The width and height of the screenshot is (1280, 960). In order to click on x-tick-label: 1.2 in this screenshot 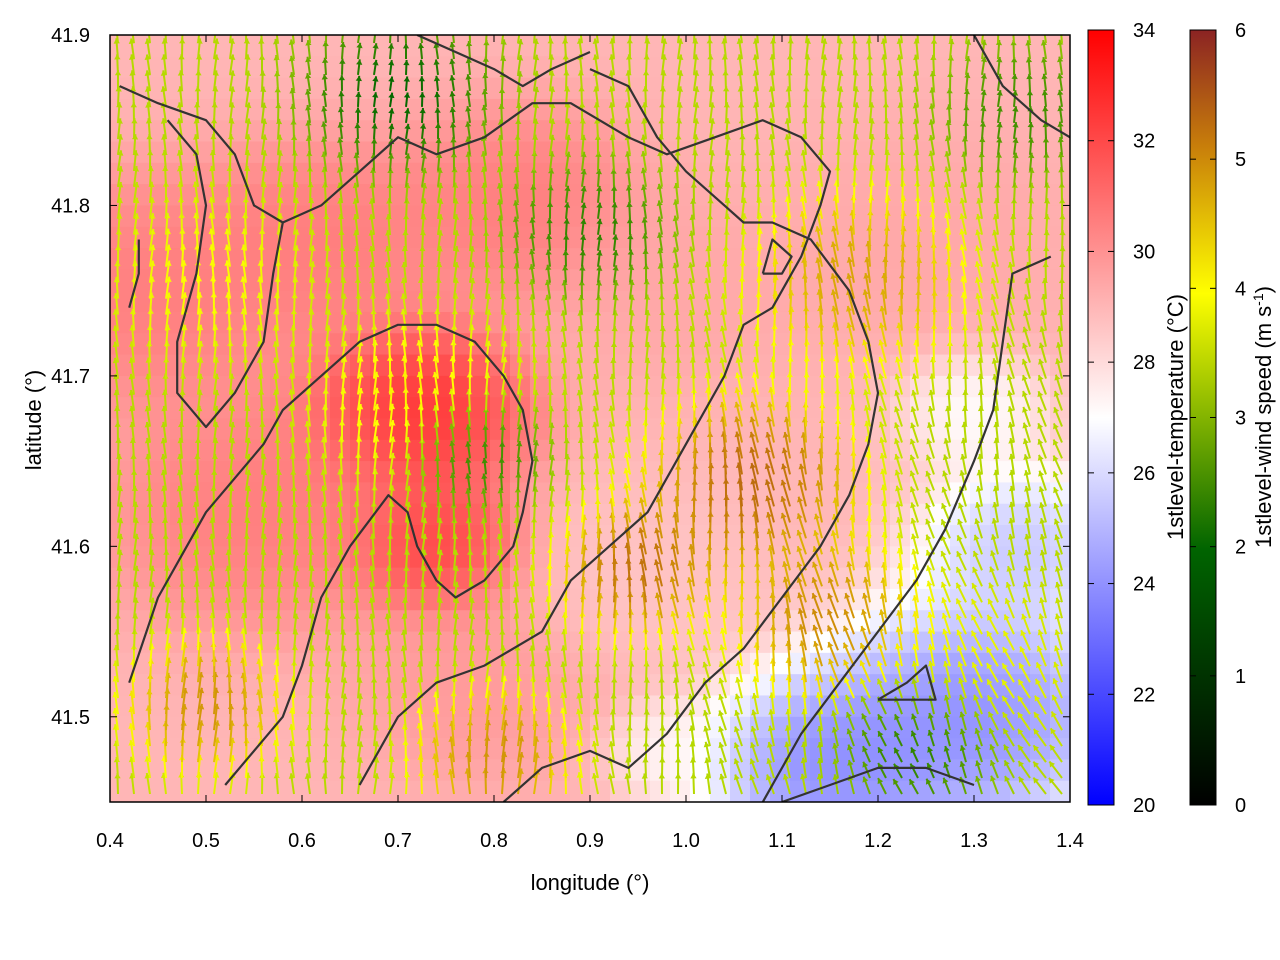, I will do `click(878, 841)`.